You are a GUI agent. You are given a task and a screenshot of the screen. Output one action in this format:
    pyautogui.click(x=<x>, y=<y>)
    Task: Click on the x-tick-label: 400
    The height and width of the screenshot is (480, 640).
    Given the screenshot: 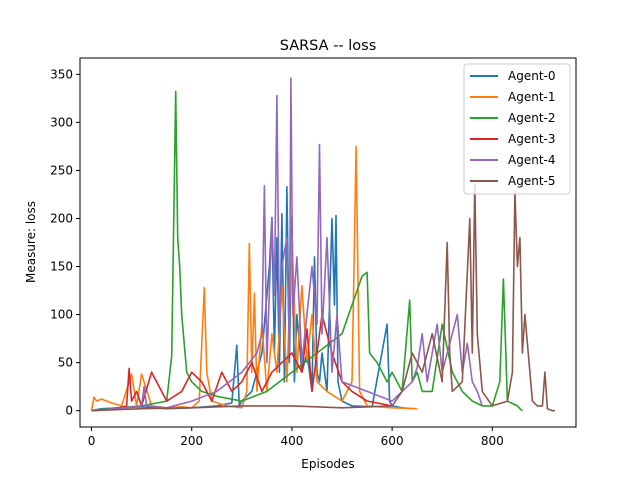 What is the action you would take?
    pyautogui.click(x=291, y=441)
    